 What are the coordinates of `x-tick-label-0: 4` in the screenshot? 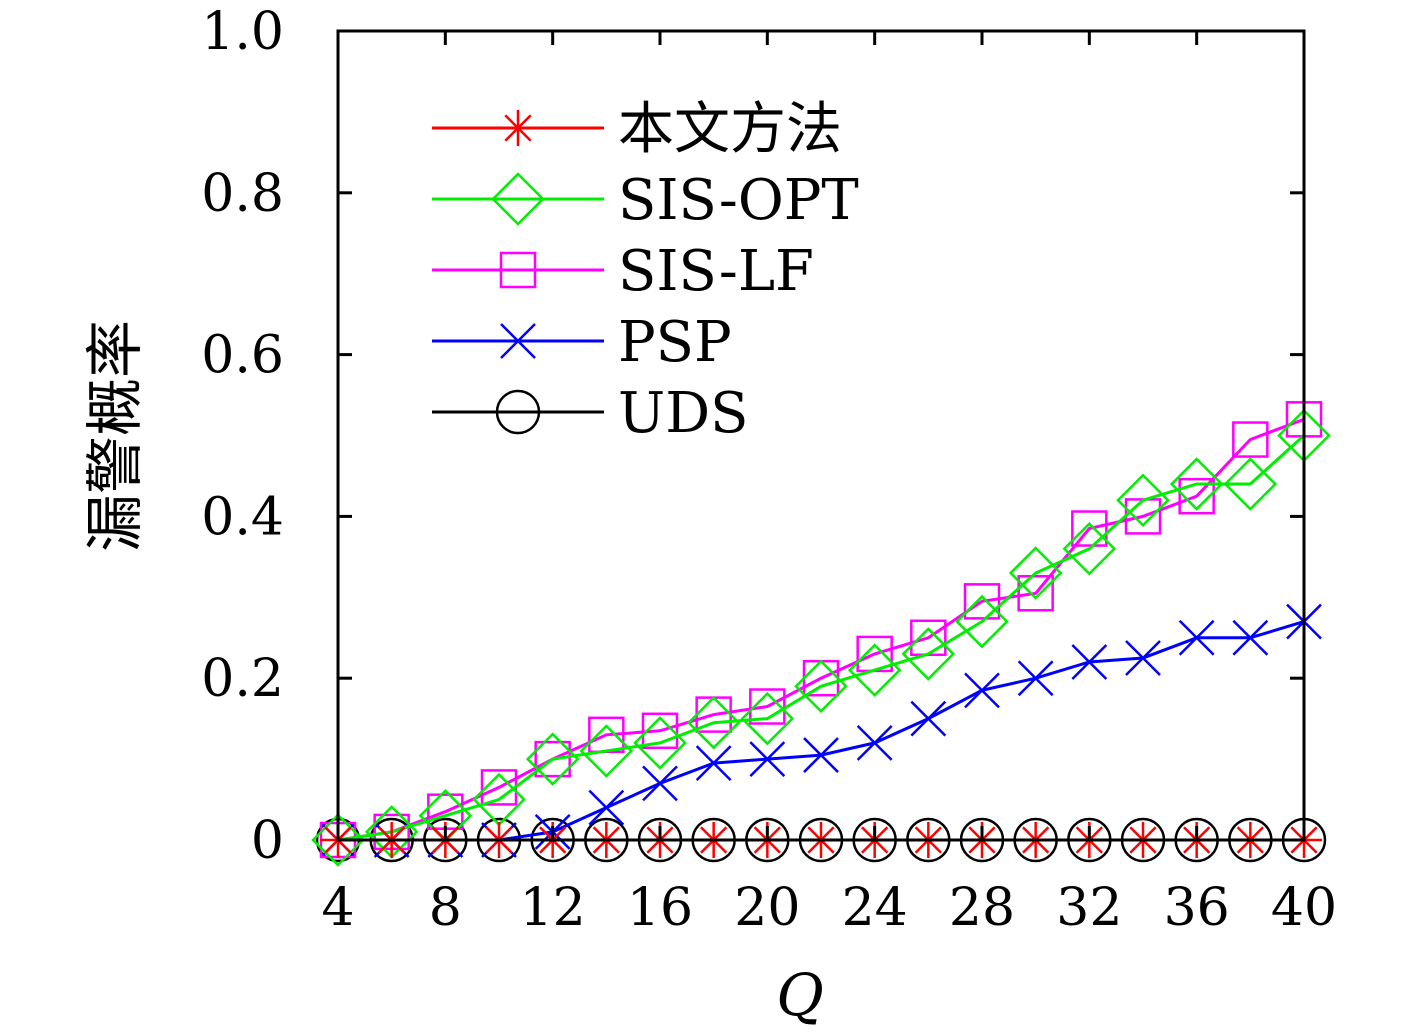 It's located at (337, 908).